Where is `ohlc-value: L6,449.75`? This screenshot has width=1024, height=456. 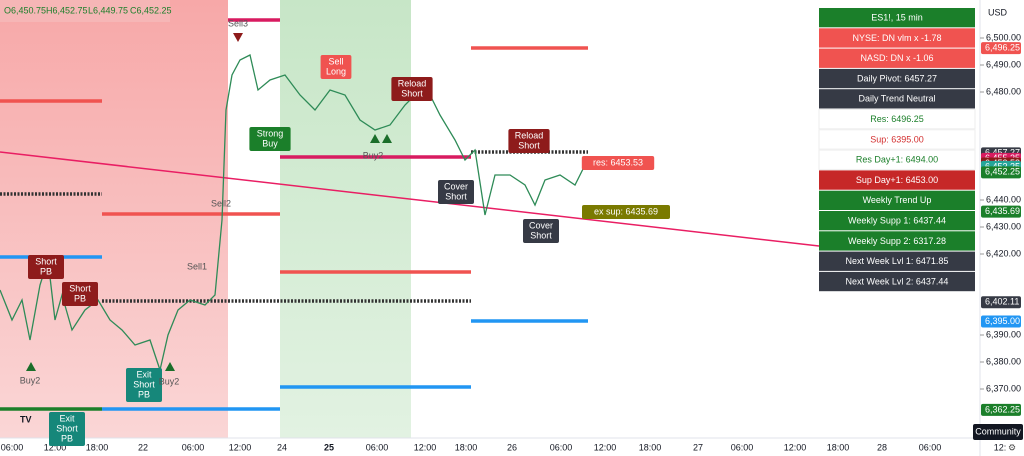 ohlc-value: L6,449.75 is located at coordinates (108, 10).